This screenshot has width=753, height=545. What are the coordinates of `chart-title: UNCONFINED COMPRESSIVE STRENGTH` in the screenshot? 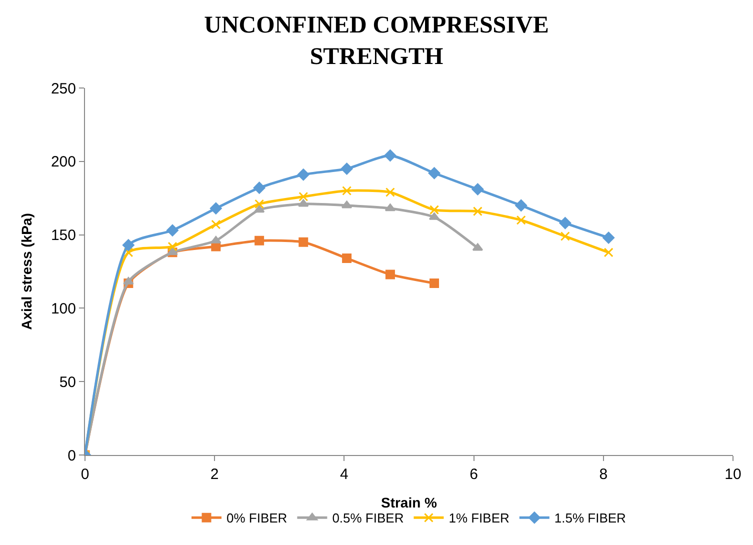 It's located at (376, 41).